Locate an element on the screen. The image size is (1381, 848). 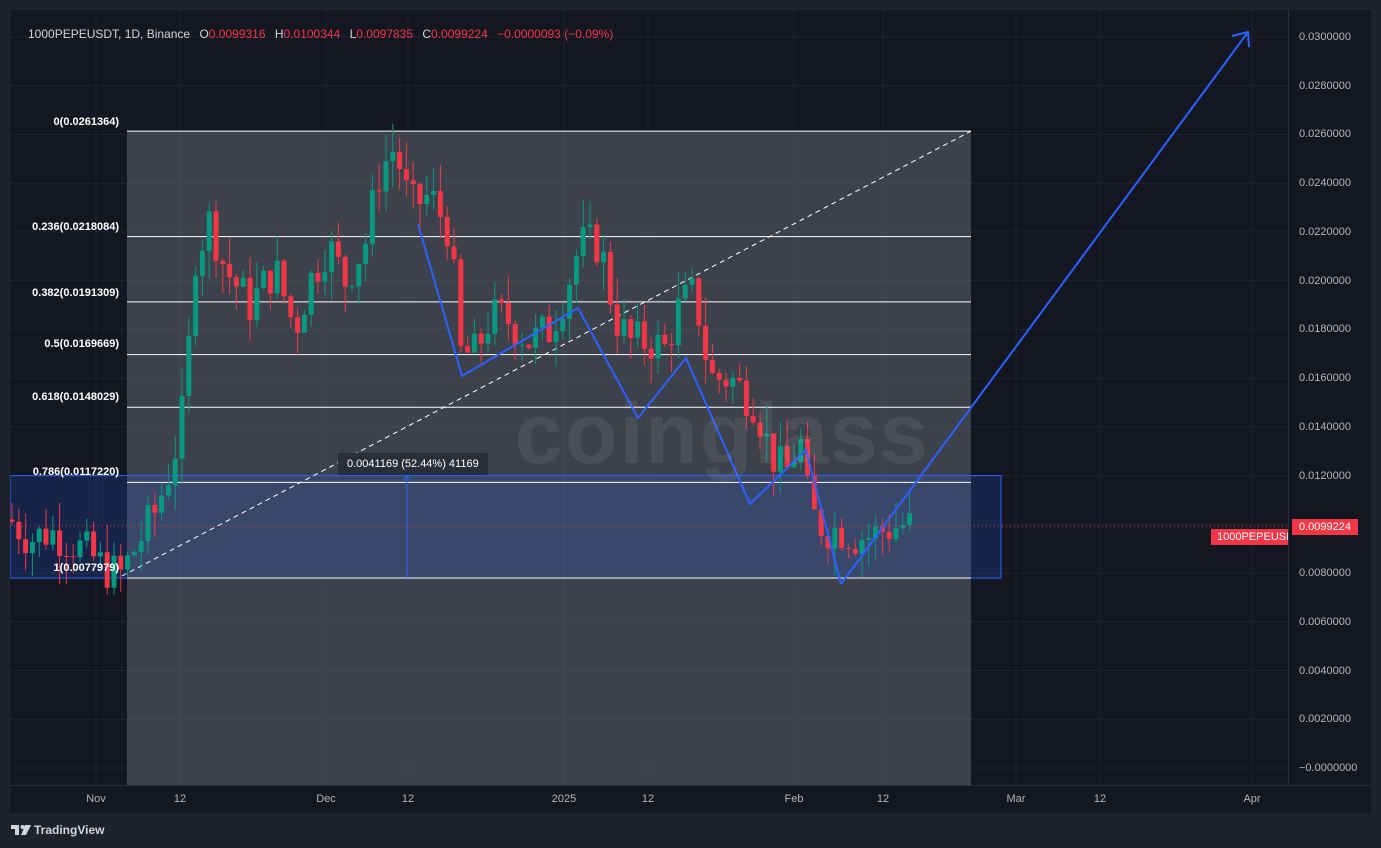
change-value: −0.0000093 (−0.09%) is located at coordinates (555, 34).